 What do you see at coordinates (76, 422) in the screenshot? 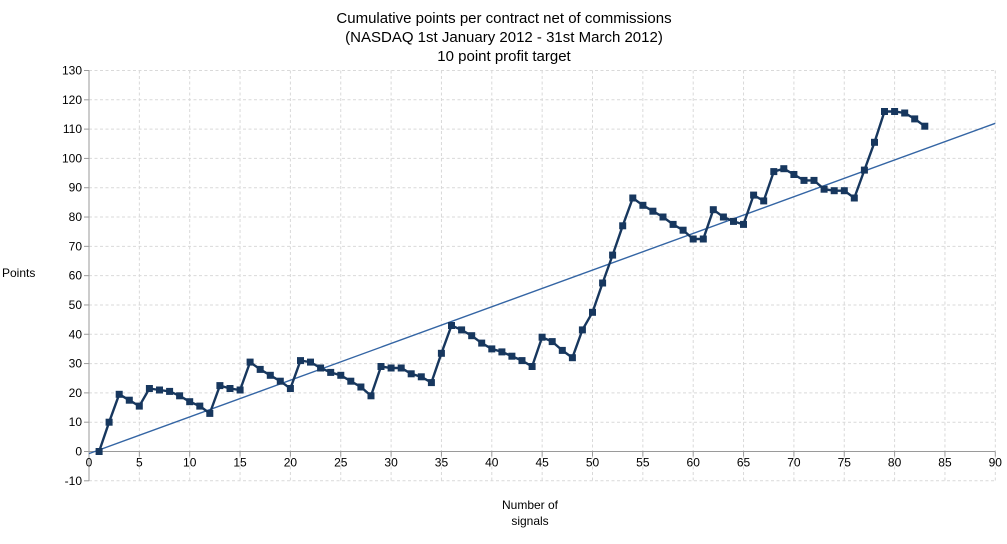
I see `y-tick-label: 10` at bounding box center [76, 422].